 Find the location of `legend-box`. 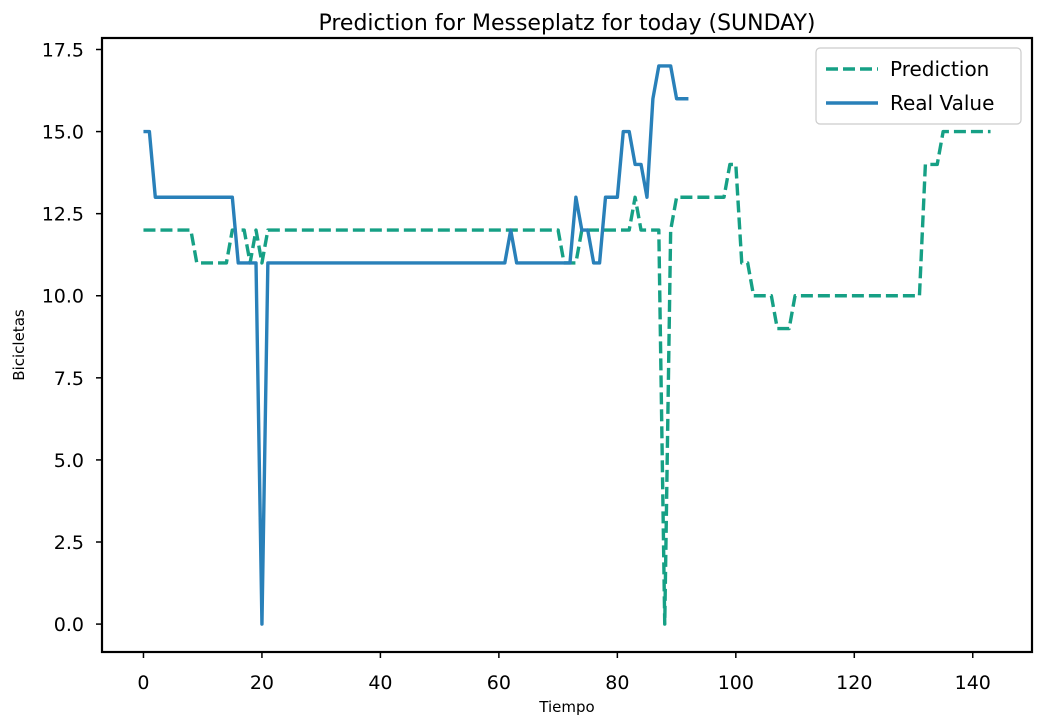

legend-box is located at coordinates (918, 86).